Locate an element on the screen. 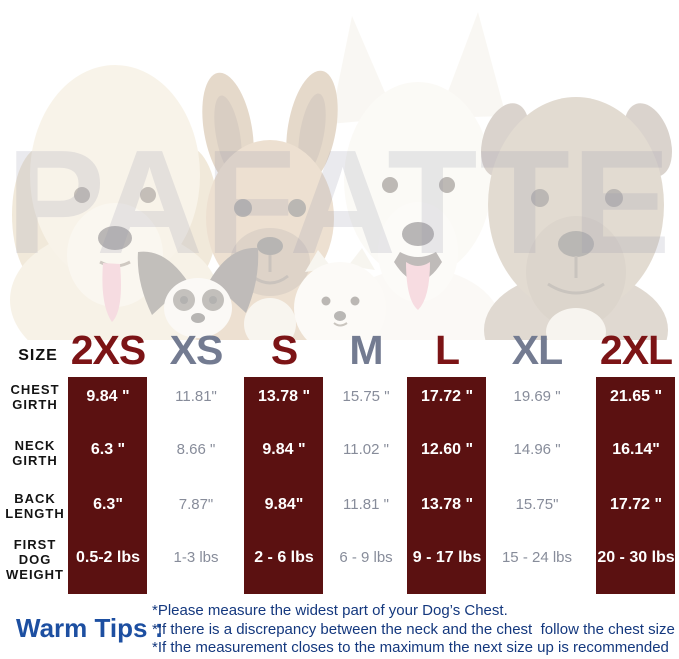  cell-neck-2xs: 6.3 " is located at coordinates (108, 449).